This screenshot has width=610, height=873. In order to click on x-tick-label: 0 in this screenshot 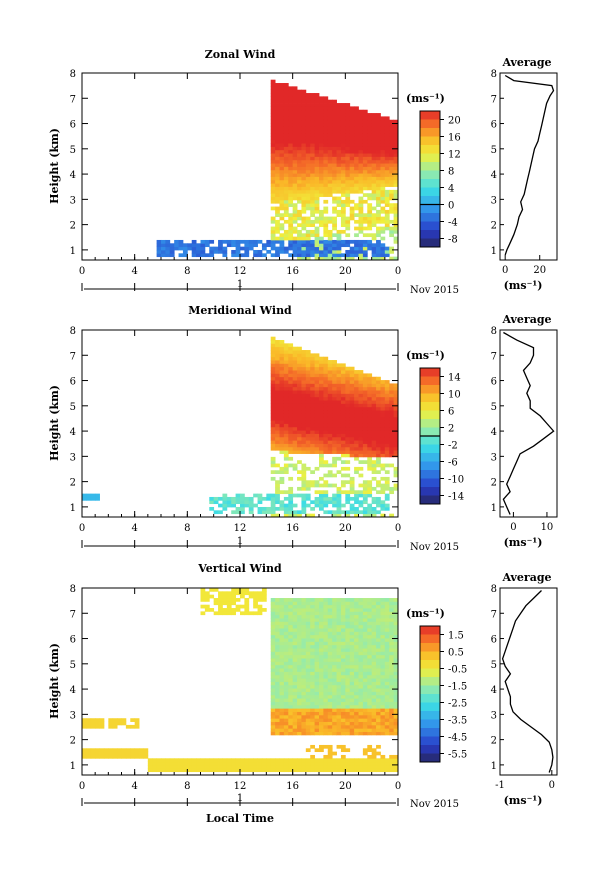, I will do `click(82, 271)`.